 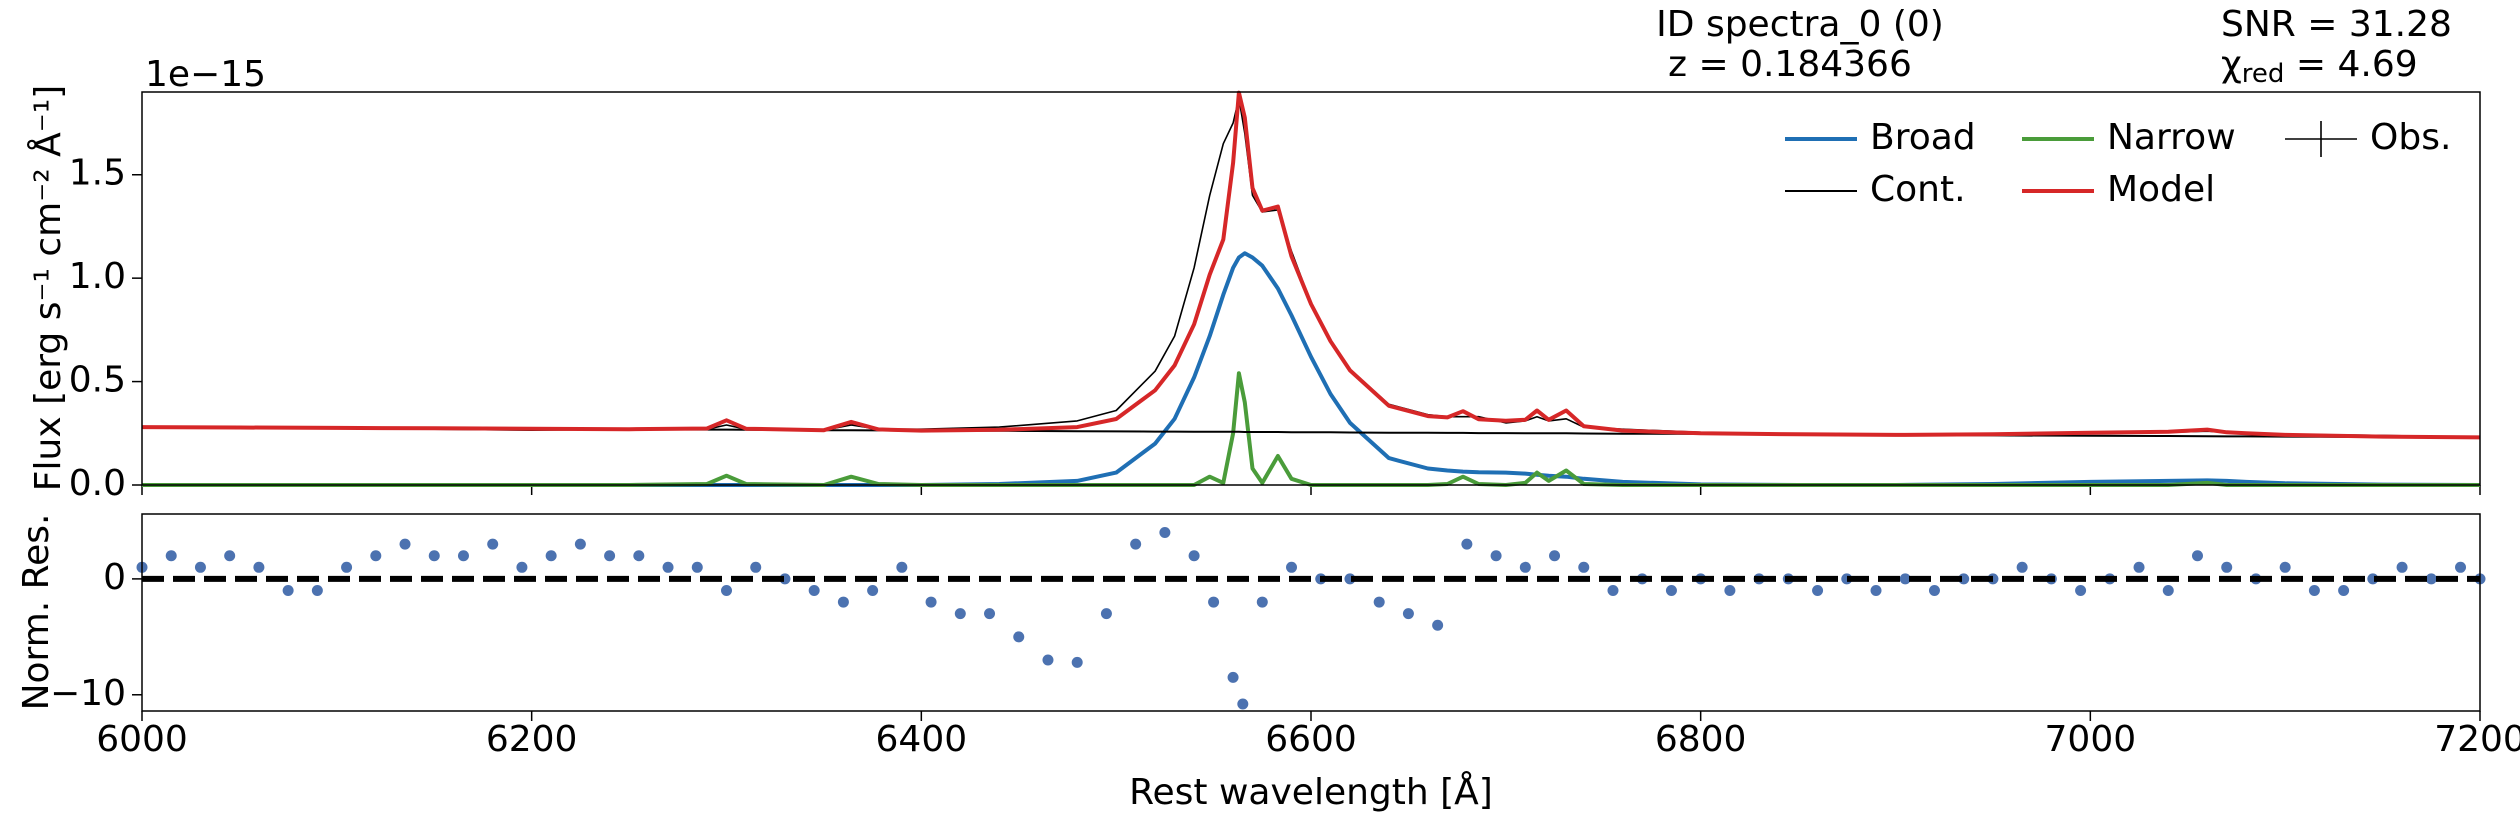 What do you see at coordinates (1923, 137) in the screenshot?
I see `legend-label: Broad` at bounding box center [1923, 137].